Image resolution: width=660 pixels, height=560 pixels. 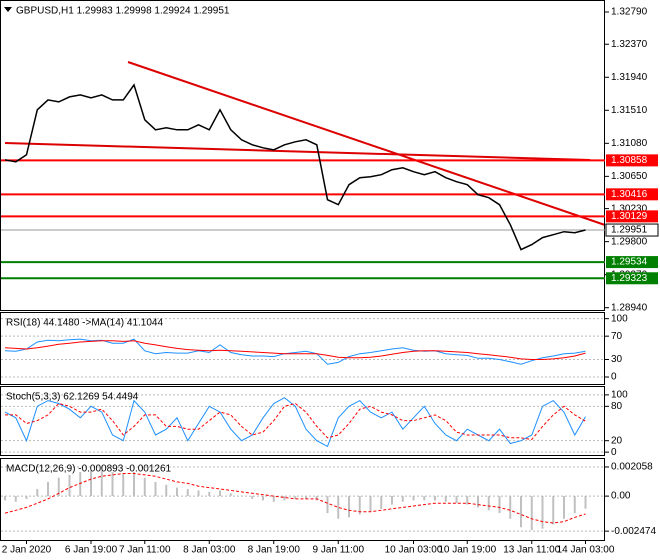 What do you see at coordinates (617, 406) in the screenshot?
I see `y-tick-label: 80` at bounding box center [617, 406].